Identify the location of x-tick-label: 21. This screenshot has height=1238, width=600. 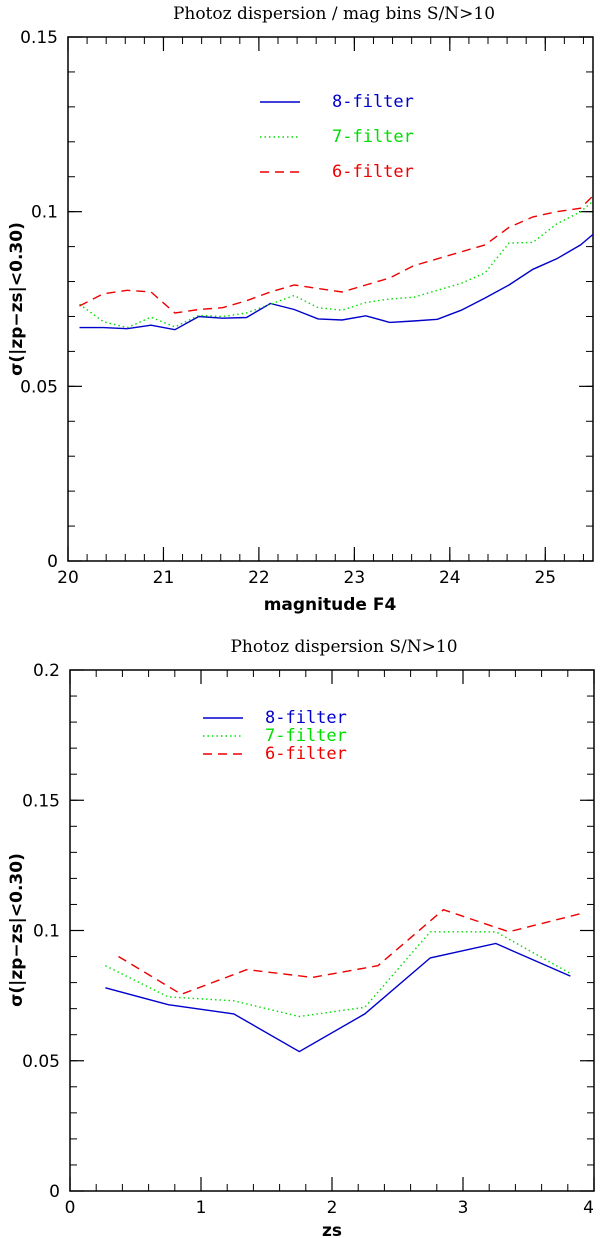
(164, 578).